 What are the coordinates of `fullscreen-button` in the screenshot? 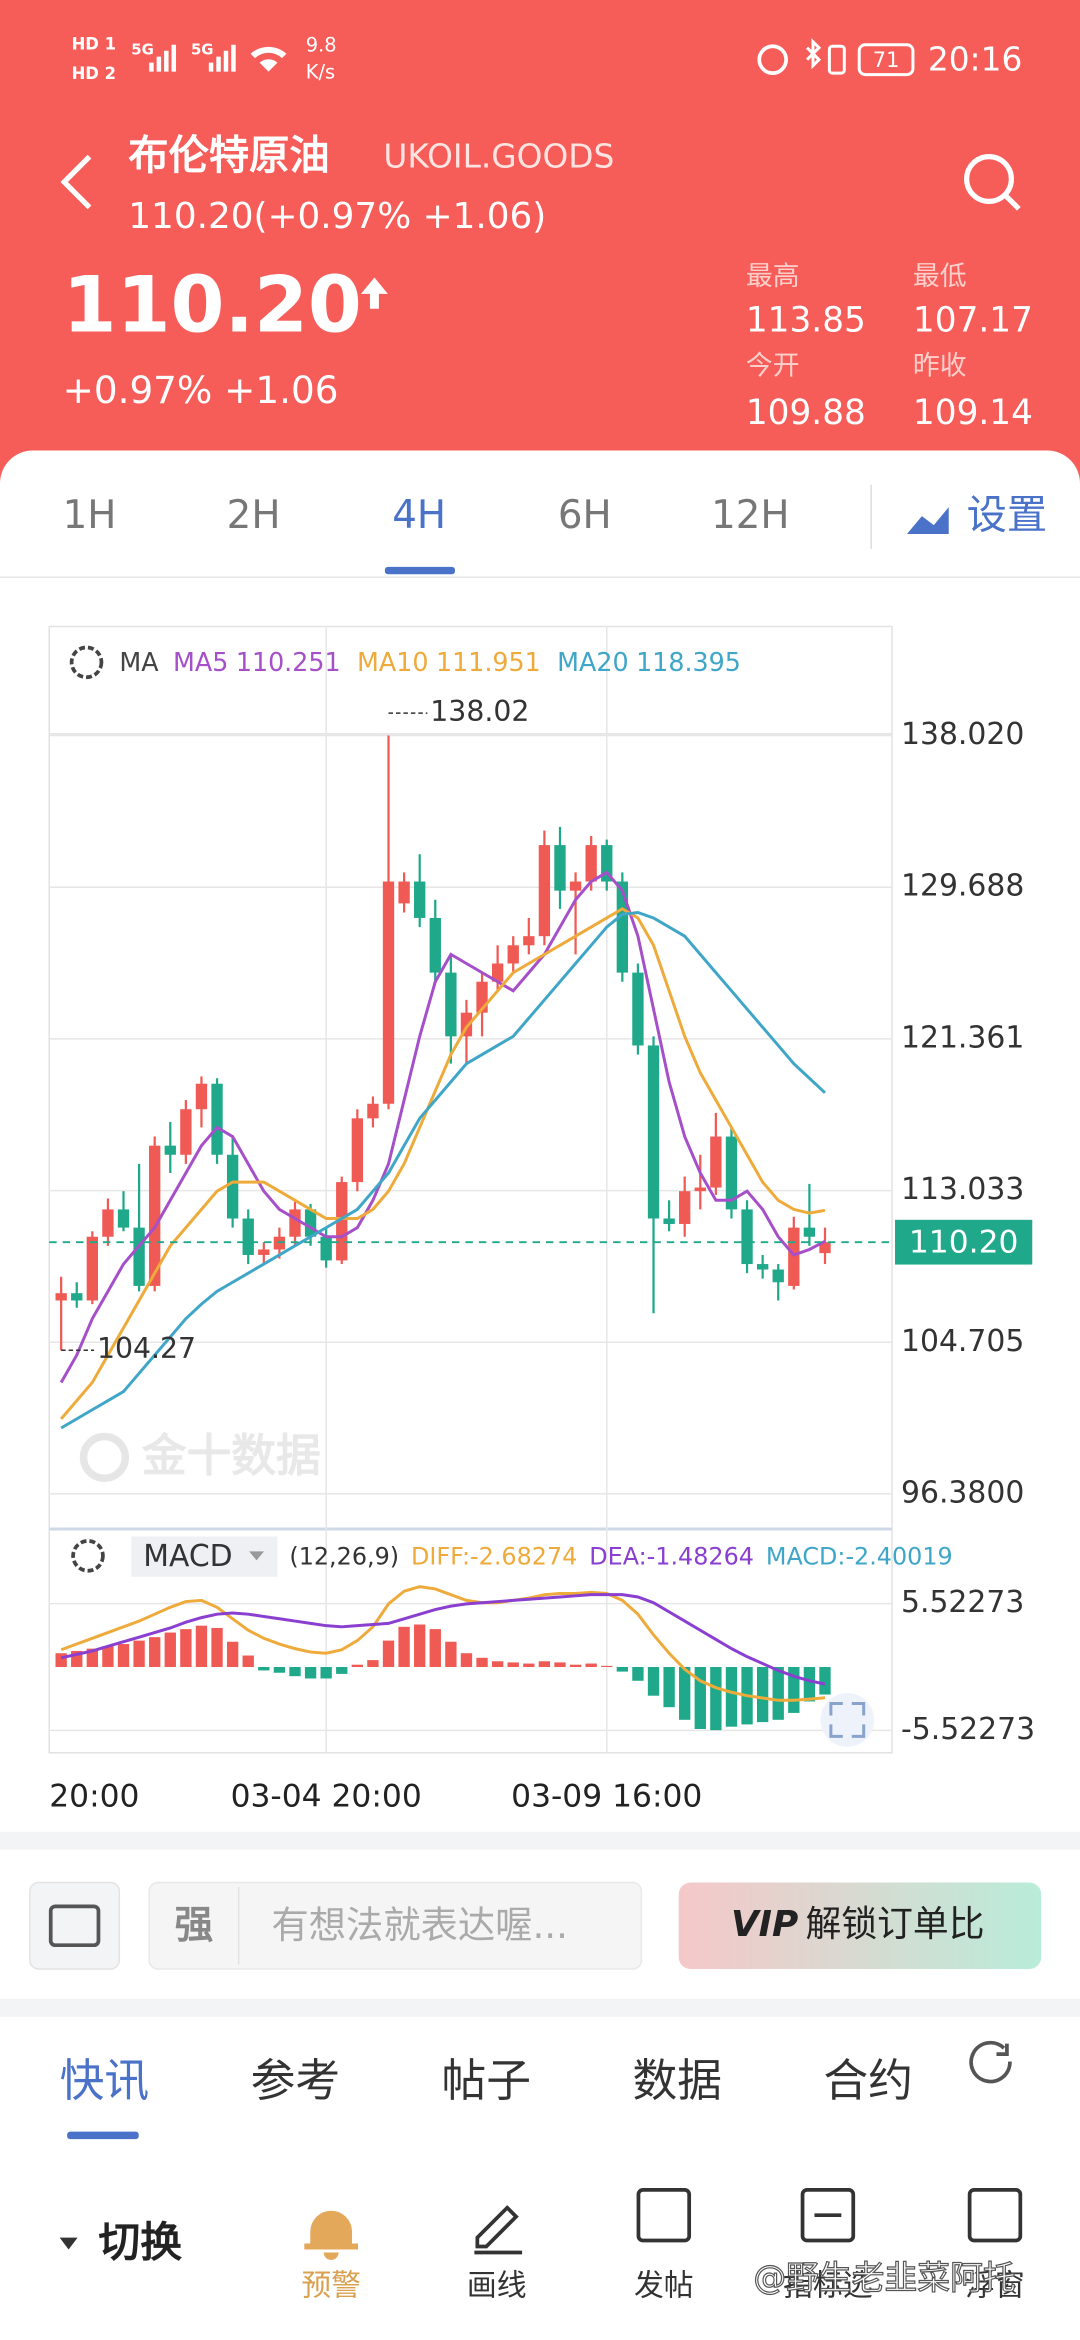 It's located at (847, 1720).